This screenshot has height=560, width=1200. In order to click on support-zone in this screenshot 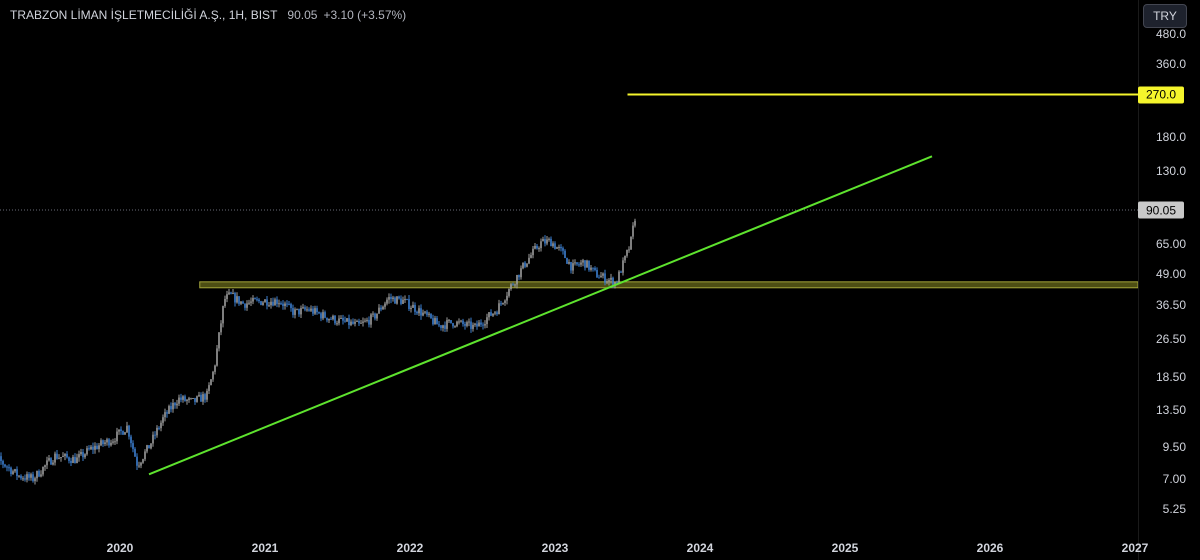, I will do `click(669, 285)`.